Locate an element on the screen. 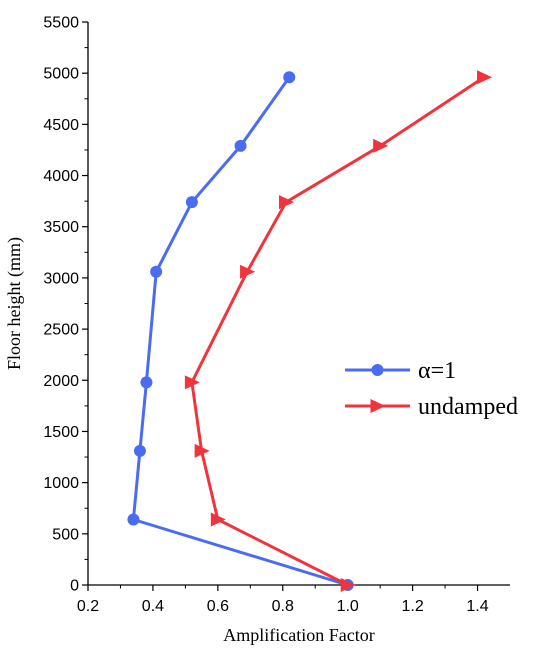 The width and height of the screenshot is (550, 654). x-axis-title: Amplification Factor is located at coordinates (298, 635).